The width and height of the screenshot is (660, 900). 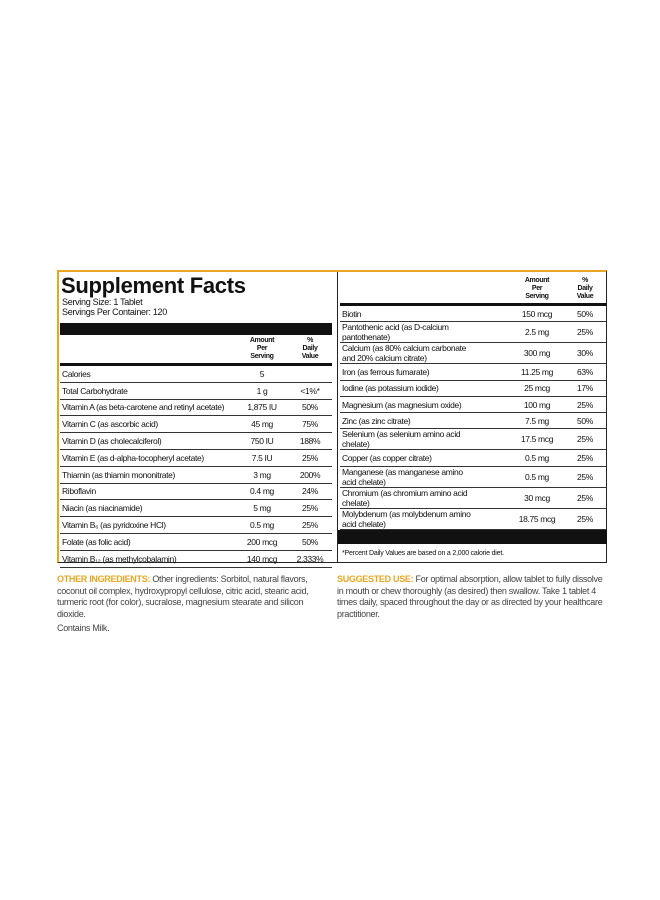 What do you see at coordinates (262, 541) in the screenshot?
I see `amount: 200 mcg` at bounding box center [262, 541].